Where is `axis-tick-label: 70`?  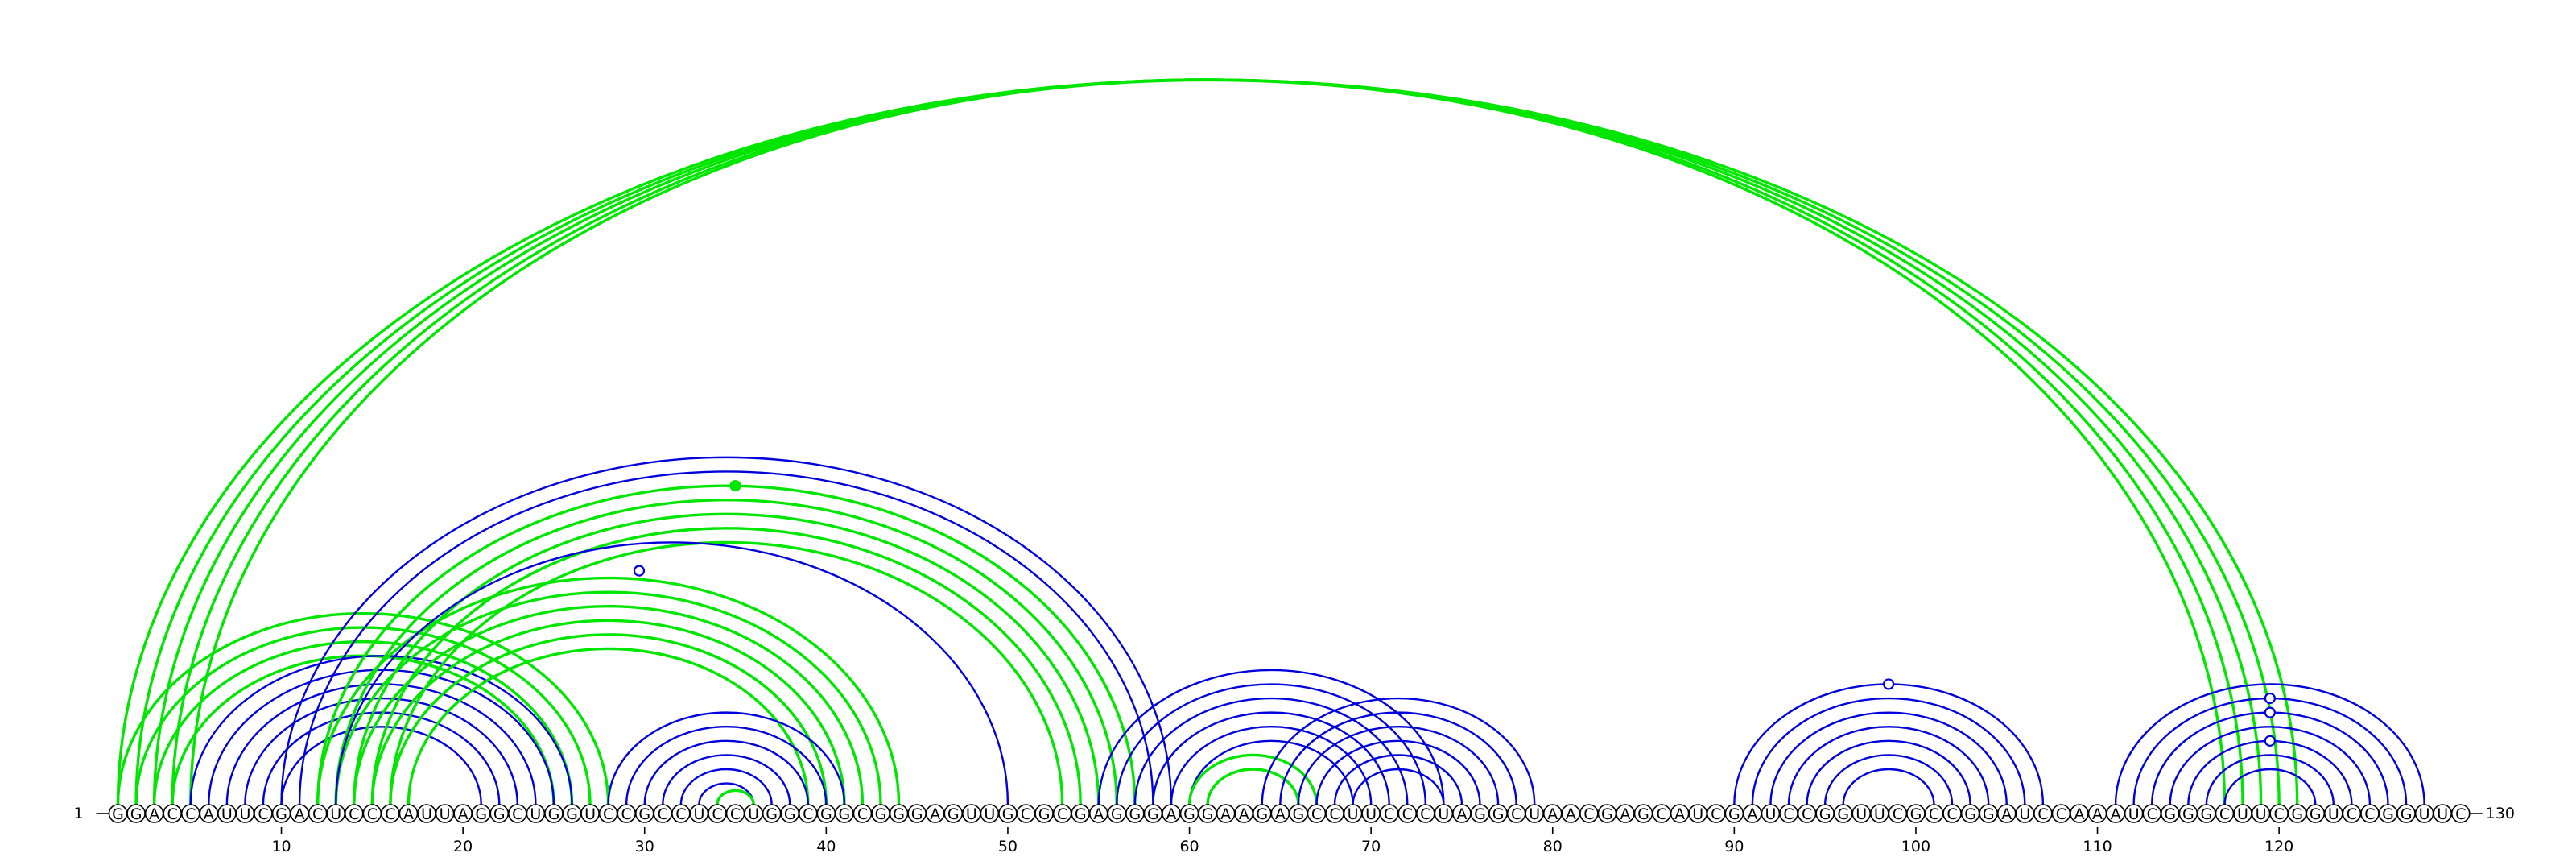 axis-tick-label: 70 is located at coordinates (1371, 846).